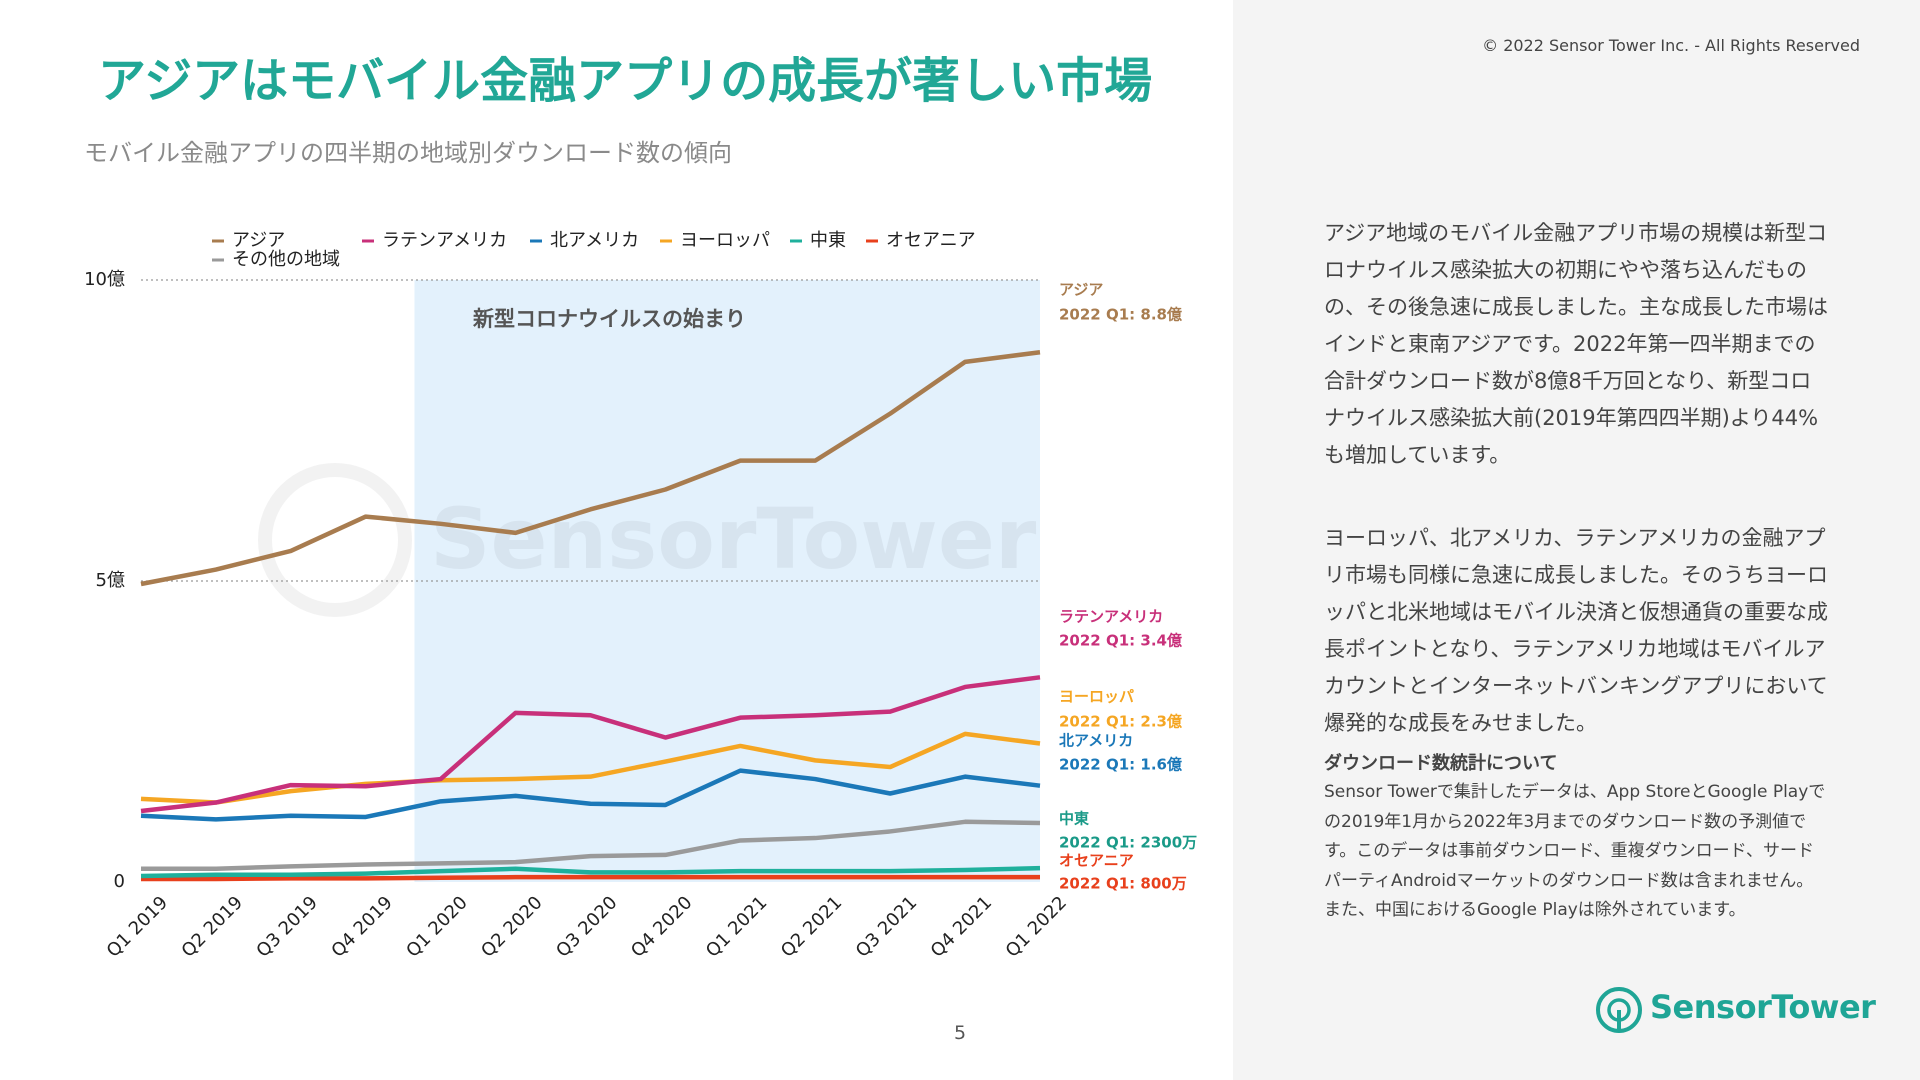  I want to click on end-label-value: 2022 Q1: 1.6億, so click(1120, 765).